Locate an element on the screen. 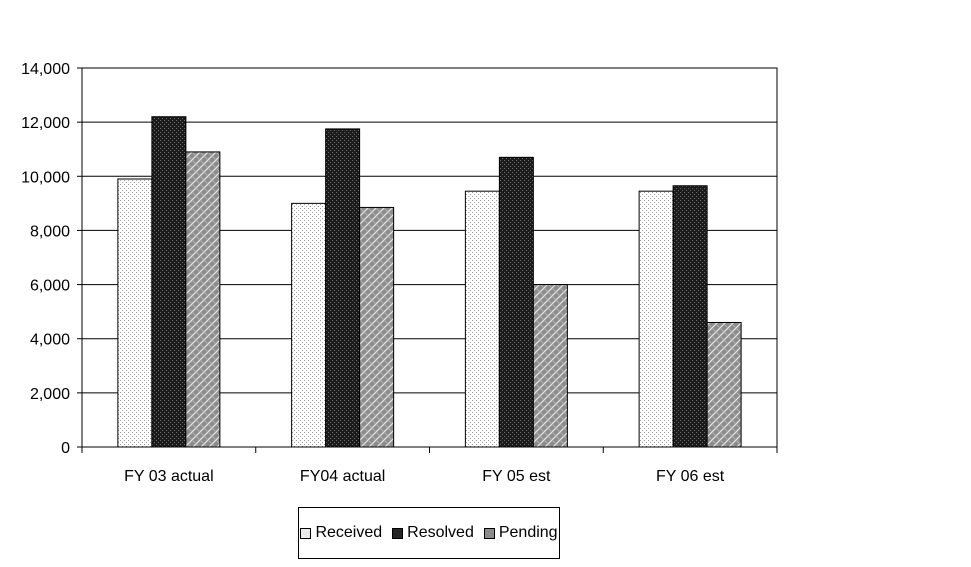 The height and width of the screenshot is (567, 971). x-tick-label: FY 05 est is located at coordinates (516, 476).